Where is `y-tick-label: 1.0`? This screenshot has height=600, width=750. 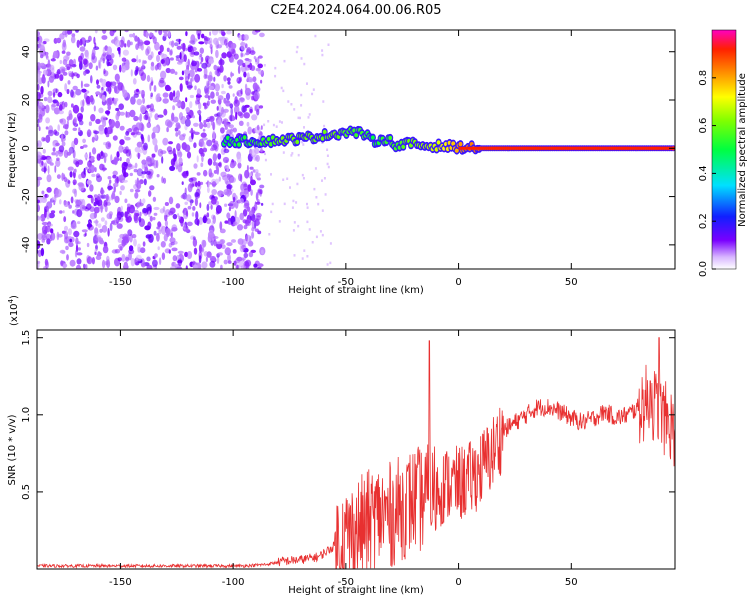
y-tick-label: 1.0 is located at coordinates (26, 415).